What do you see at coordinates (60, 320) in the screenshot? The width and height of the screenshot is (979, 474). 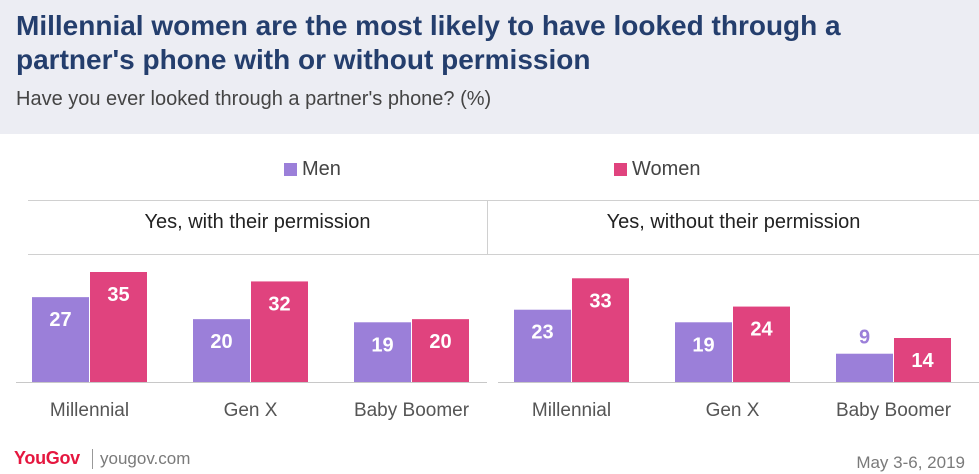 I see `data-label-men-millennial-panel-1: 27` at bounding box center [60, 320].